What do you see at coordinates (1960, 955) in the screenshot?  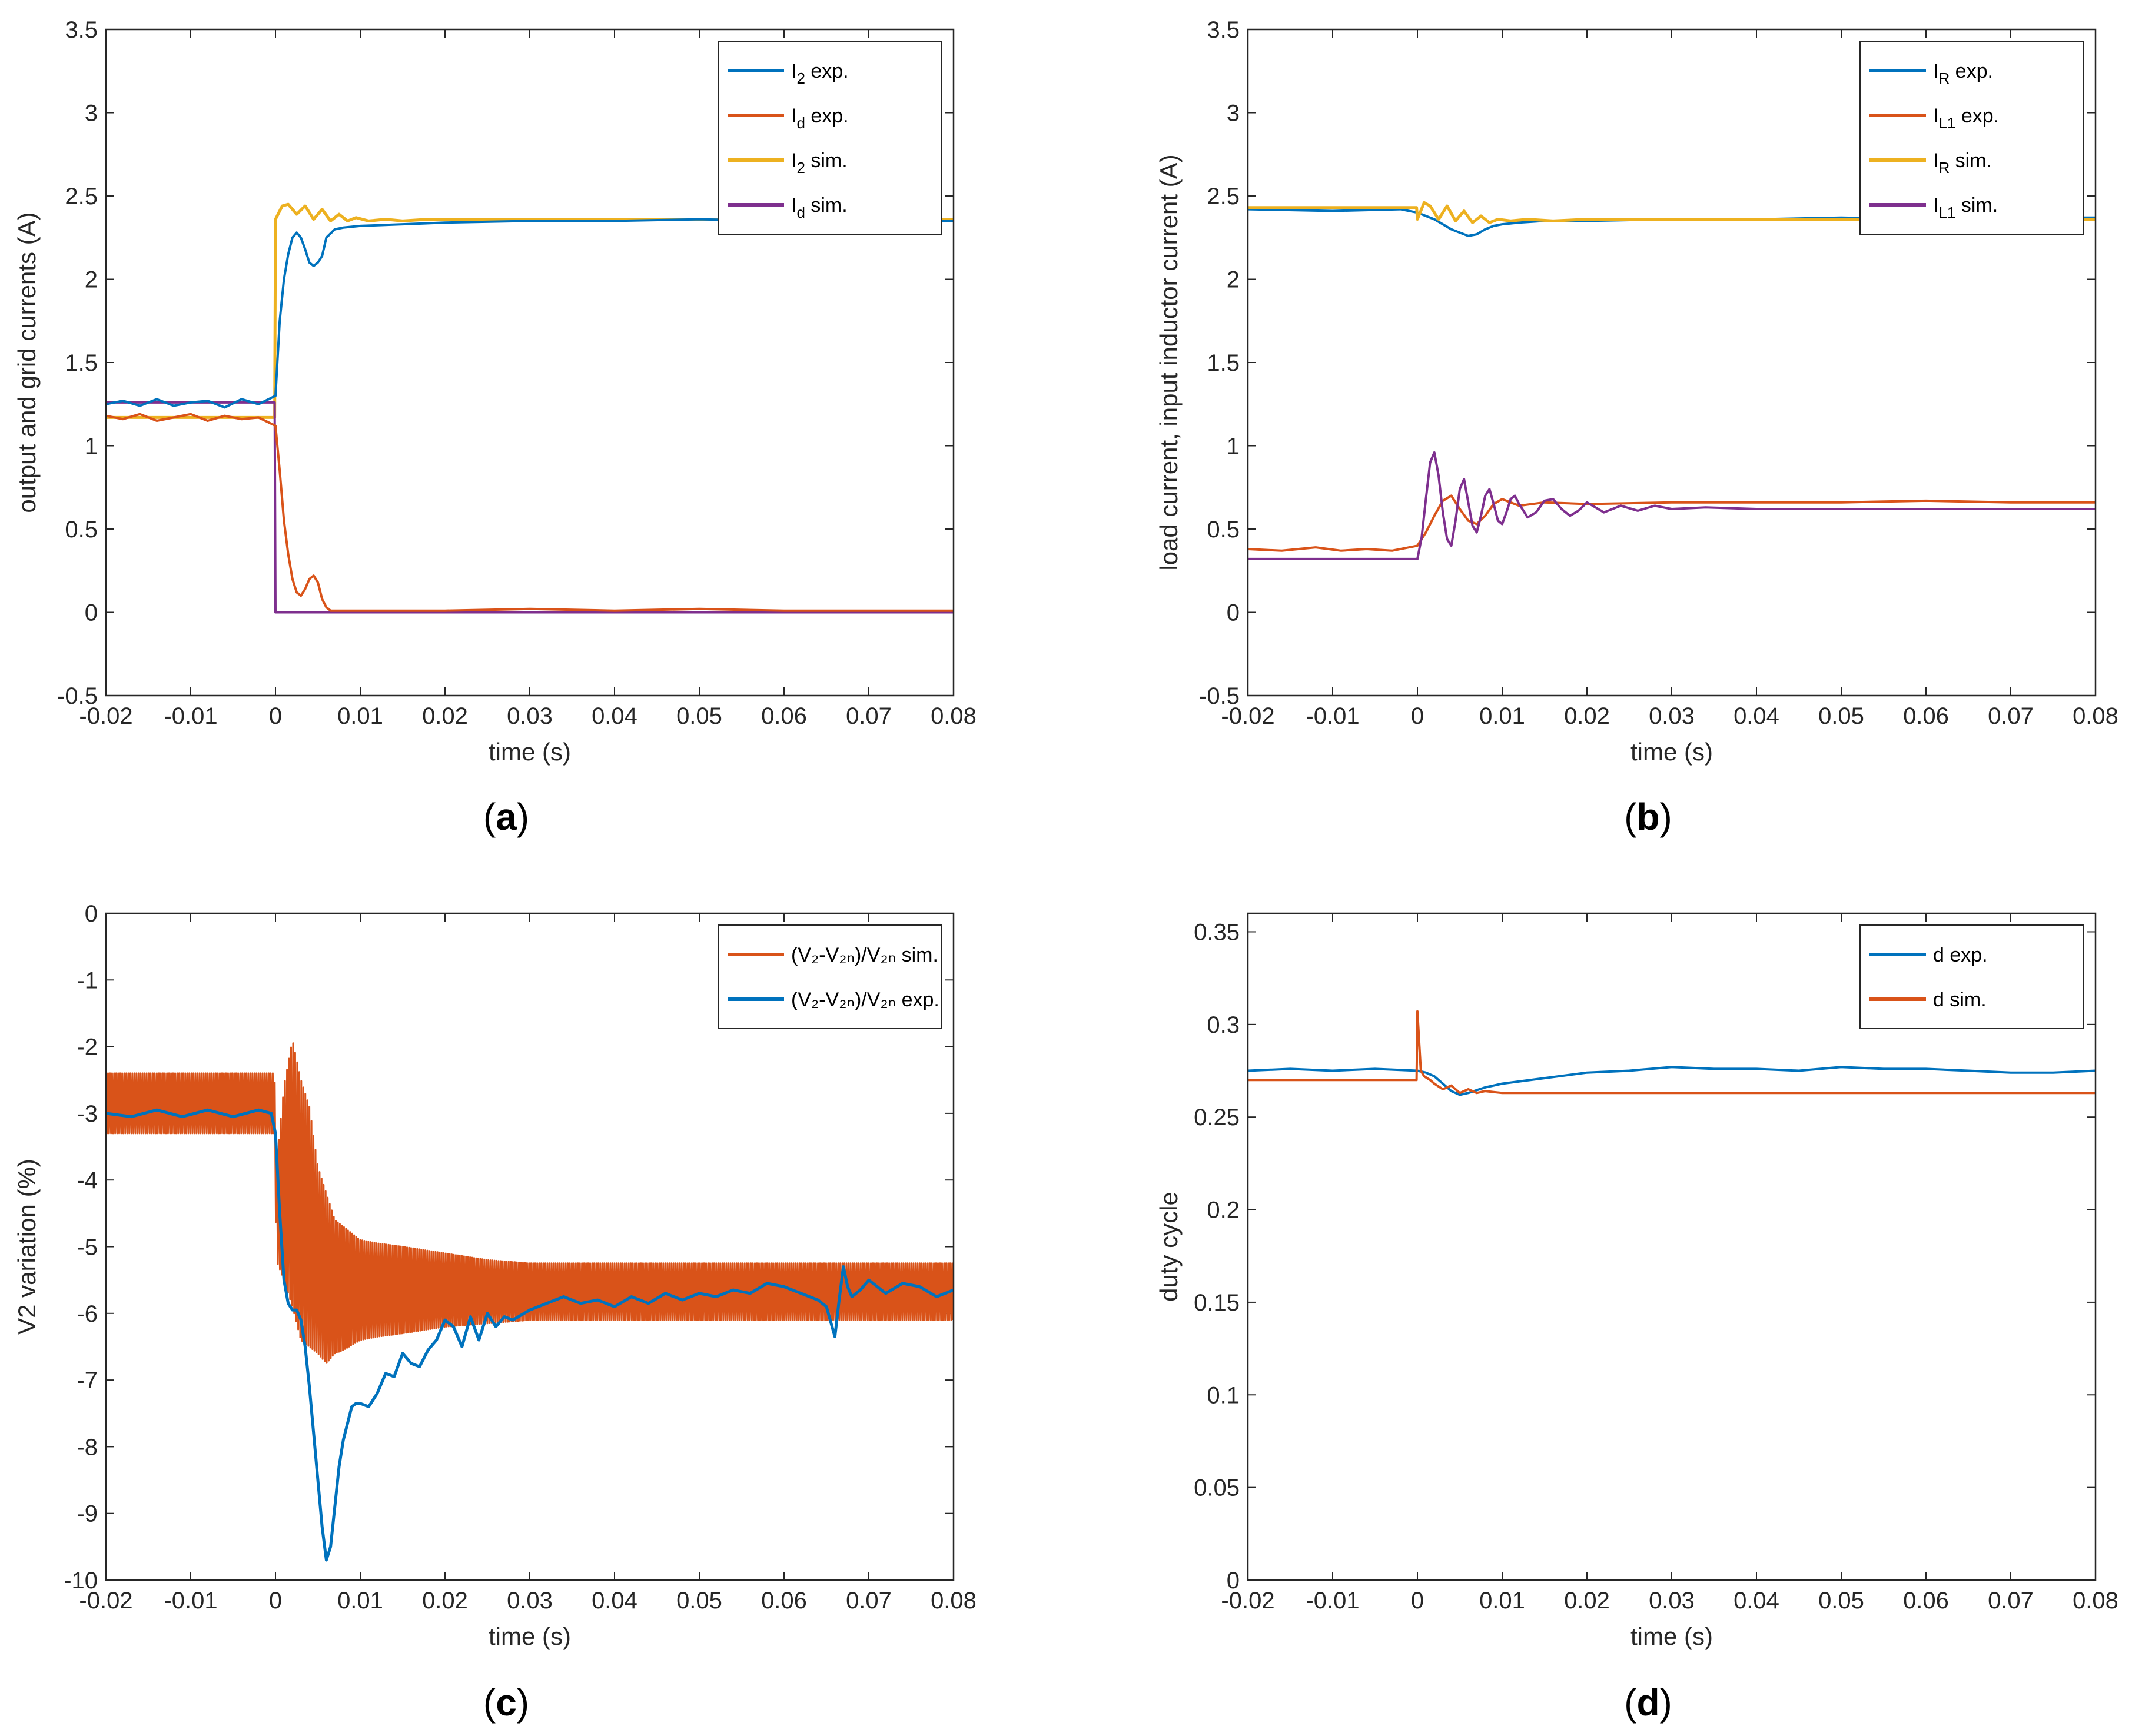 I see `legend-label: d exp.` at bounding box center [1960, 955].